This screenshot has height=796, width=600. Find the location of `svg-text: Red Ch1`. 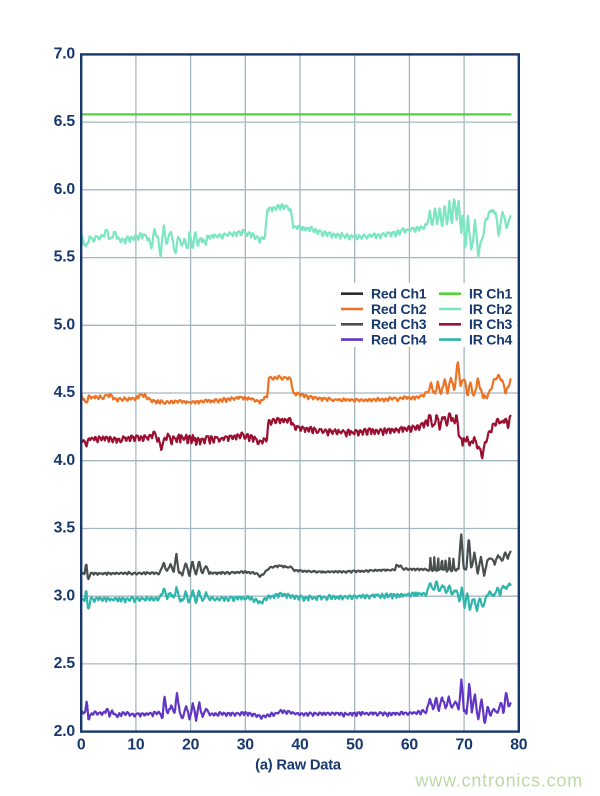

svg-text: Red Ch1 is located at coordinates (399, 294).